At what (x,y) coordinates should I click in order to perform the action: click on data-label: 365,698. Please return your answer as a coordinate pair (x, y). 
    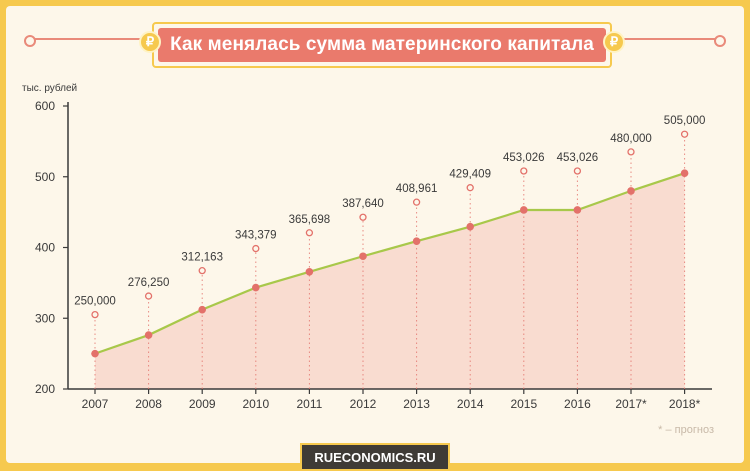
    Looking at the image, I should click on (310, 220).